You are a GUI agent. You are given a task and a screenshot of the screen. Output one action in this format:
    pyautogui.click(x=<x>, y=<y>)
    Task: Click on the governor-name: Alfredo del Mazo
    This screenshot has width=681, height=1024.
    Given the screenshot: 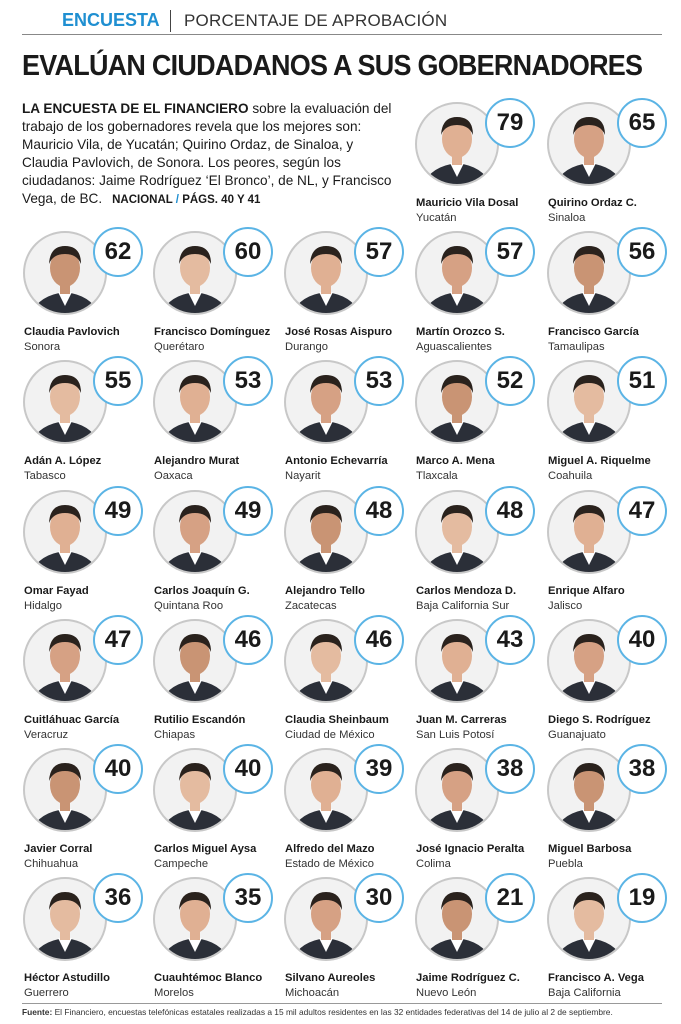 What is the action you would take?
    pyautogui.click(x=330, y=849)
    